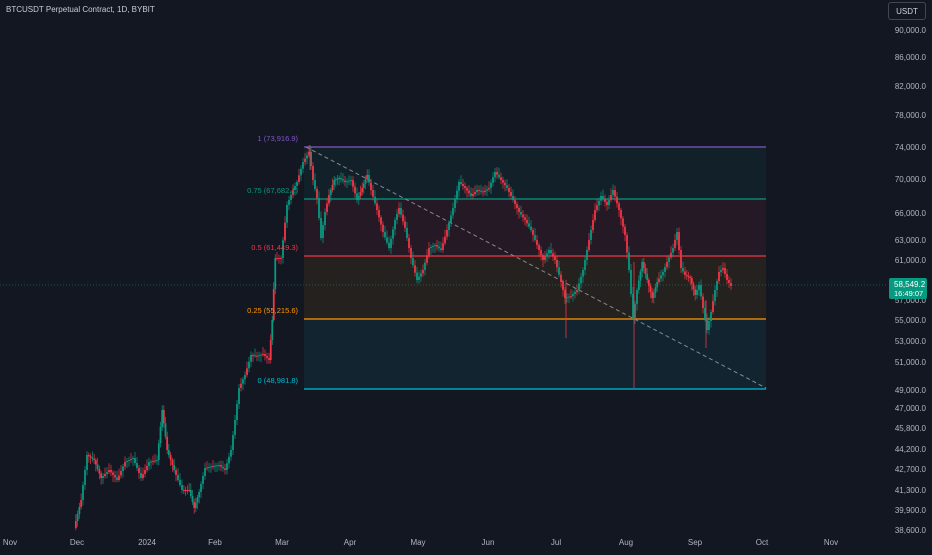 The image size is (932, 555). I want to click on fib-zone, so click(535, 354).